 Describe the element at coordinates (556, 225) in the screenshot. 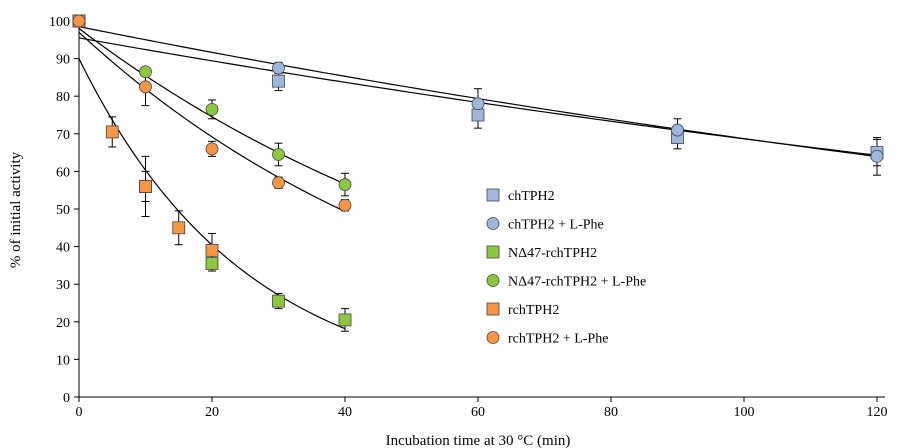

I see `legend-label: chTPH2 + L-Phe` at that location.